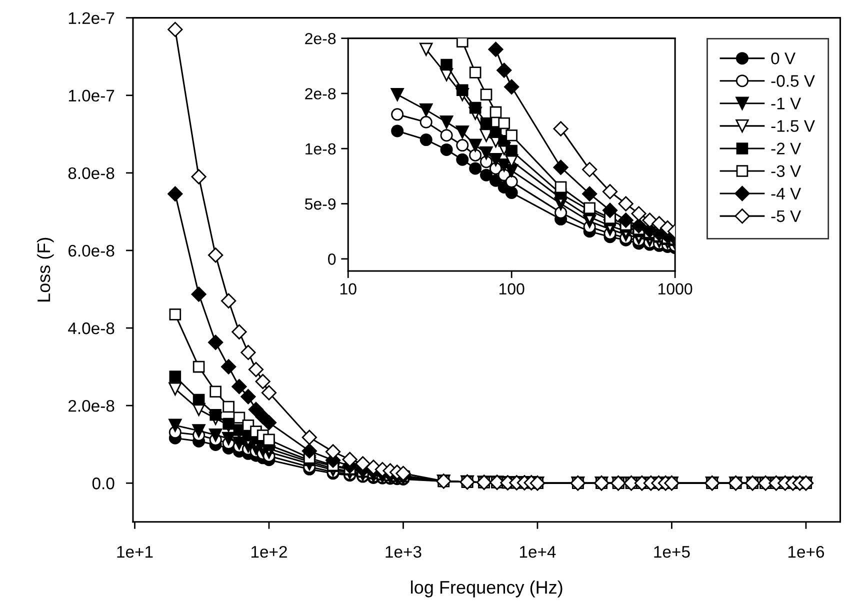  Describe the element at coordinates (786, 148) in the screenshot. I see `legend-label: -2 V` at that location.